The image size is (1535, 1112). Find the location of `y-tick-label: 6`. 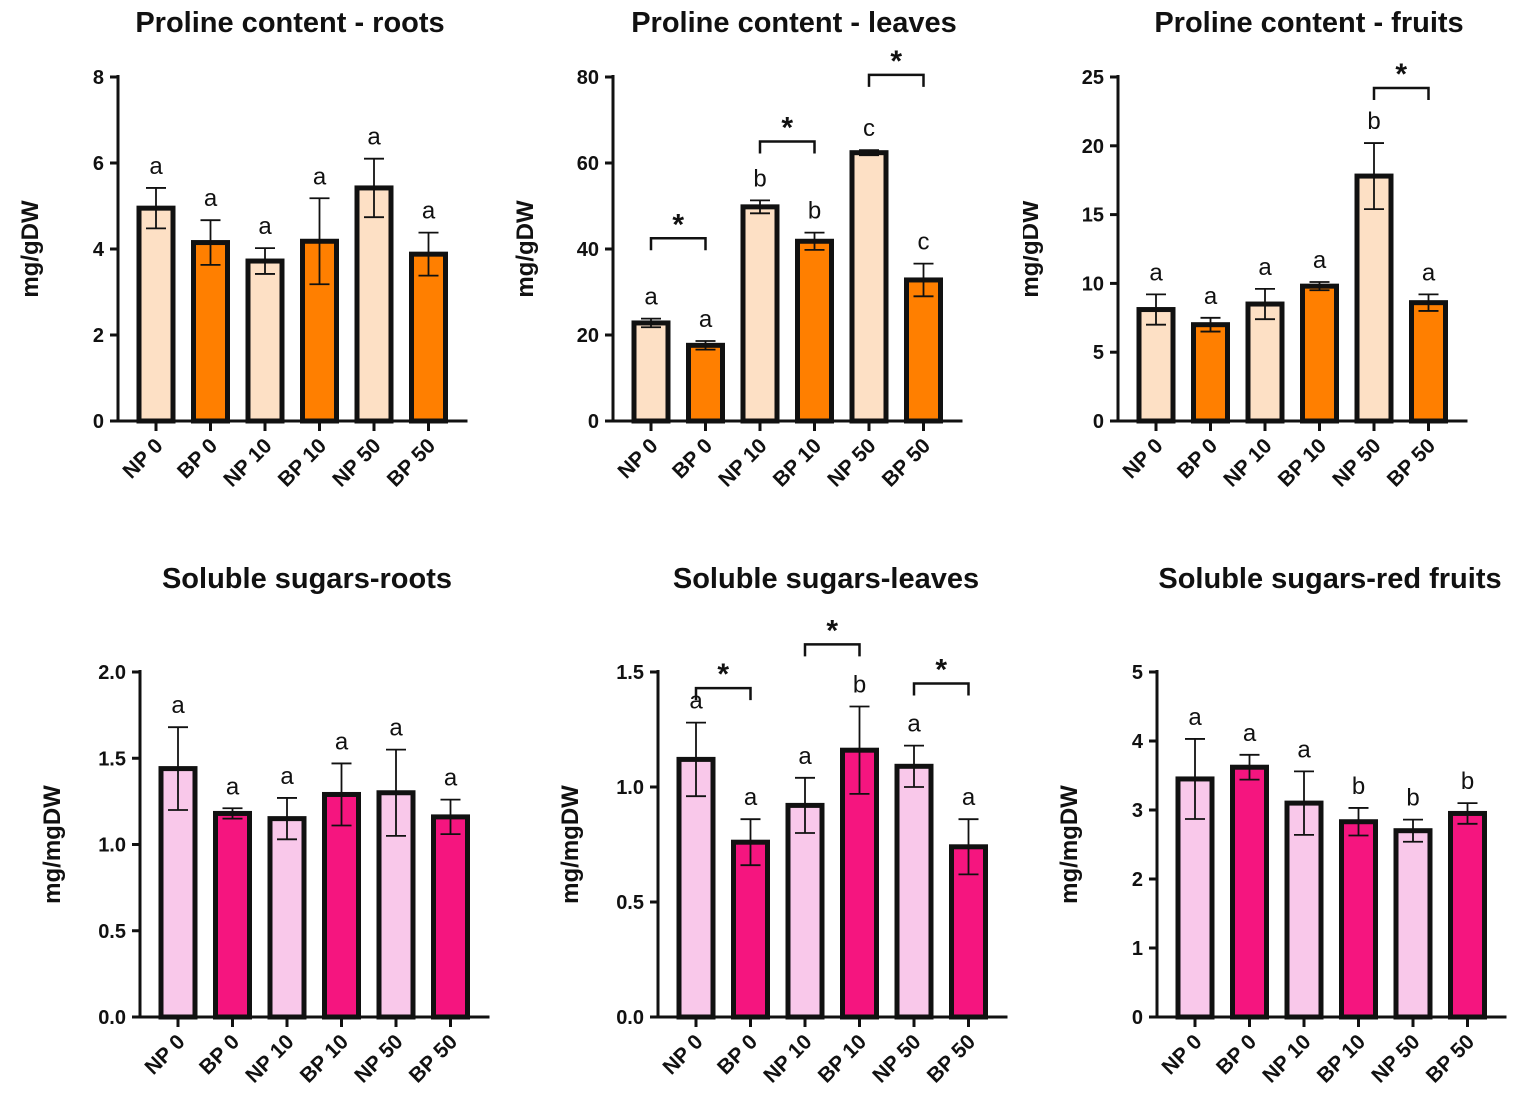

y-tick-label: 6 is located at coordinates (98, 164).